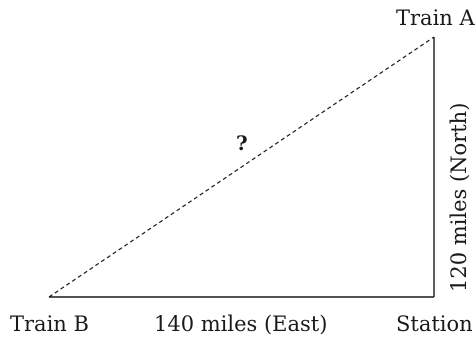 The image size is (475, 337). Describe the element at coordinates (240, 324) in the screenshot. I see `east-distance-label: 140 miles (East)` at that location.